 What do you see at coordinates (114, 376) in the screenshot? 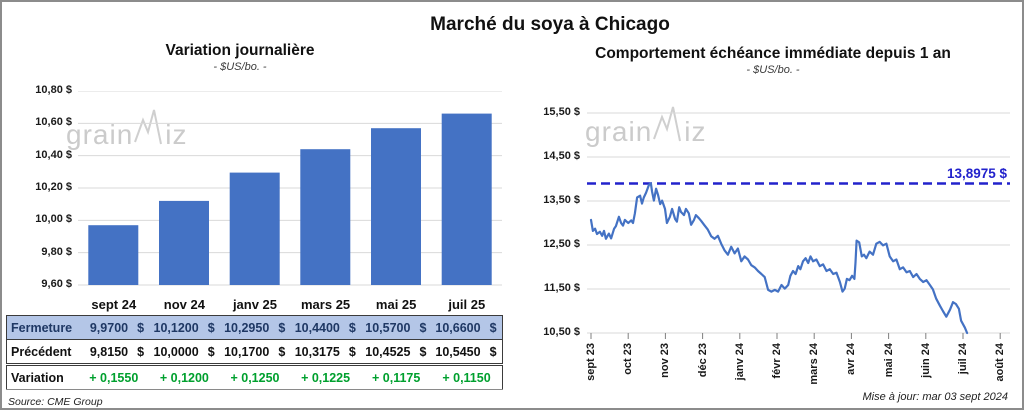
I see `table-cell: + 0,1550` at bounding box center [114, 376].